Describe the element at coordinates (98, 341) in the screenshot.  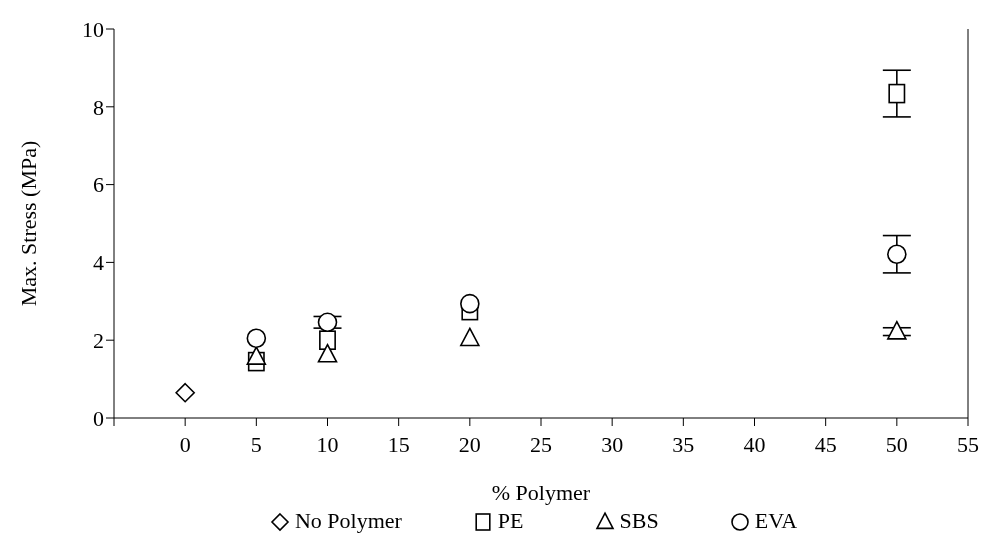
I see `y-tick-label: 2` at that location.